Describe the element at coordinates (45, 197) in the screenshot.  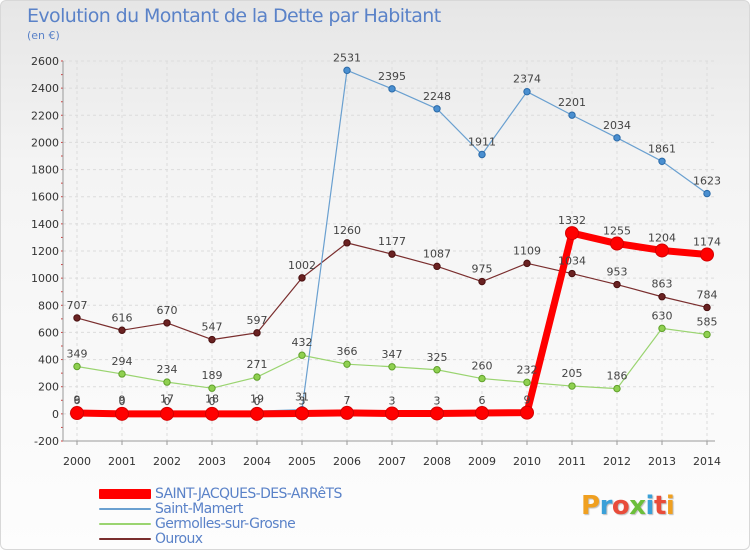
I see `y-tick-label: 1600` at that location.